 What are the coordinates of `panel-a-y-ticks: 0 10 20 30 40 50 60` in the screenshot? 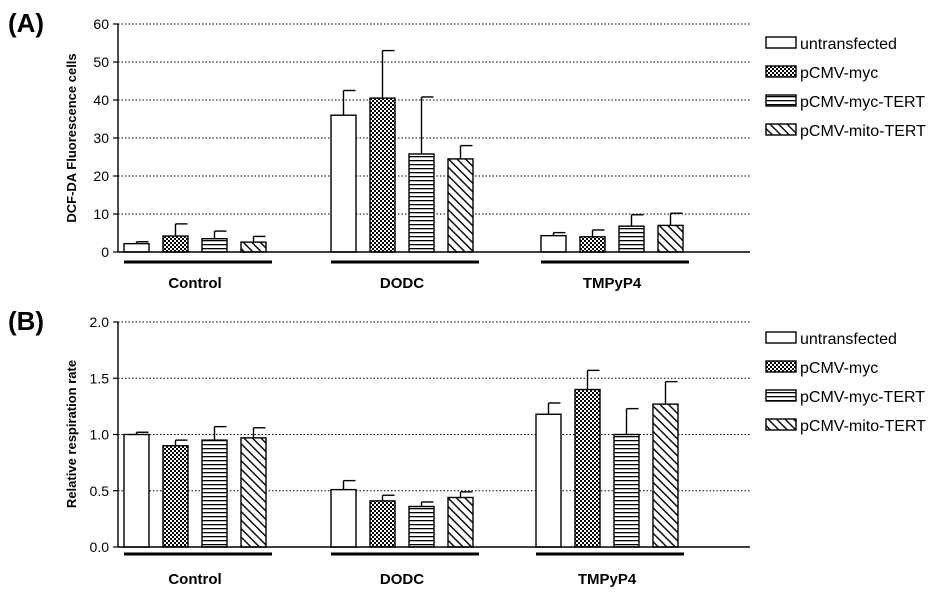 It's located at (105, 138).